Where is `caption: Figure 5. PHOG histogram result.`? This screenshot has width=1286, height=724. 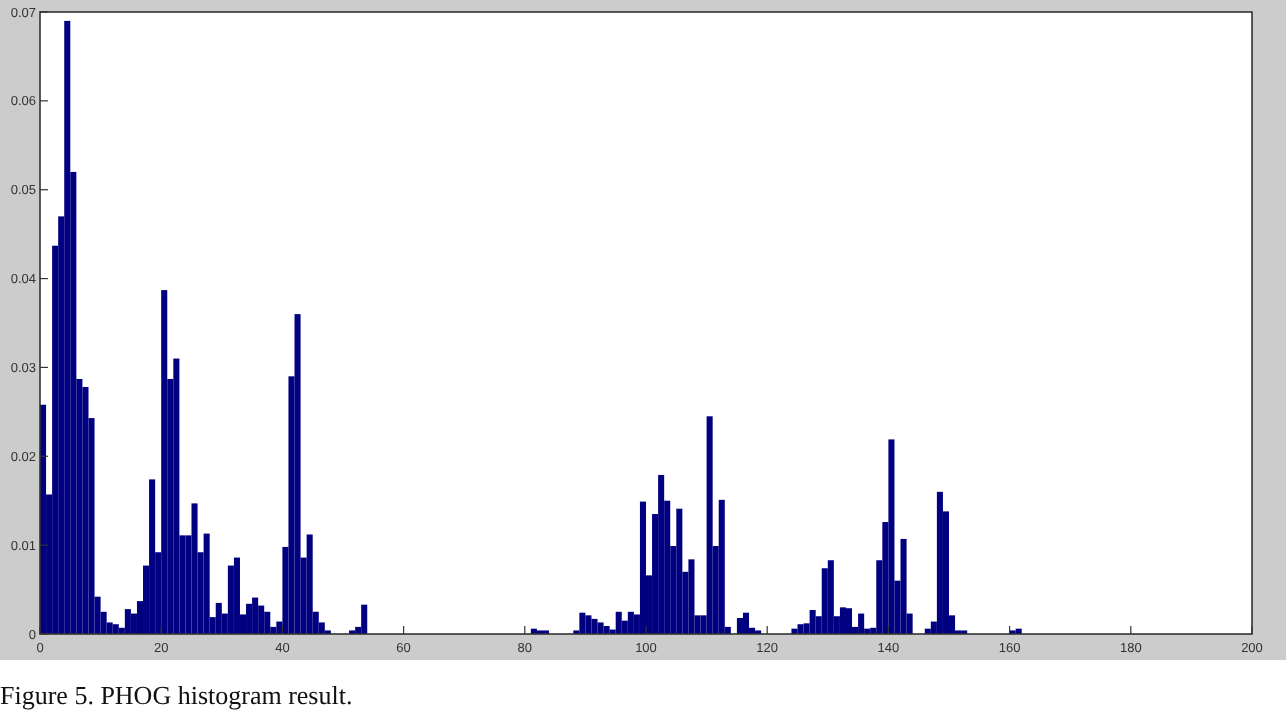
caption: Figure 5. PHOG histogram result. is located at coordinates (176, 695).